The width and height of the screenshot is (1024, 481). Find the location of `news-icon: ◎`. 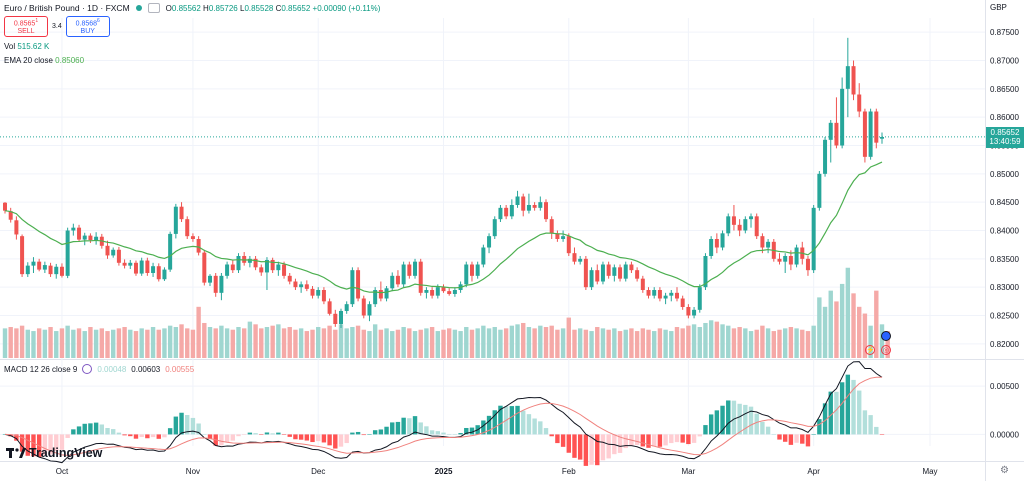

news-icon: ◎ is located at coordinates (886, 350).